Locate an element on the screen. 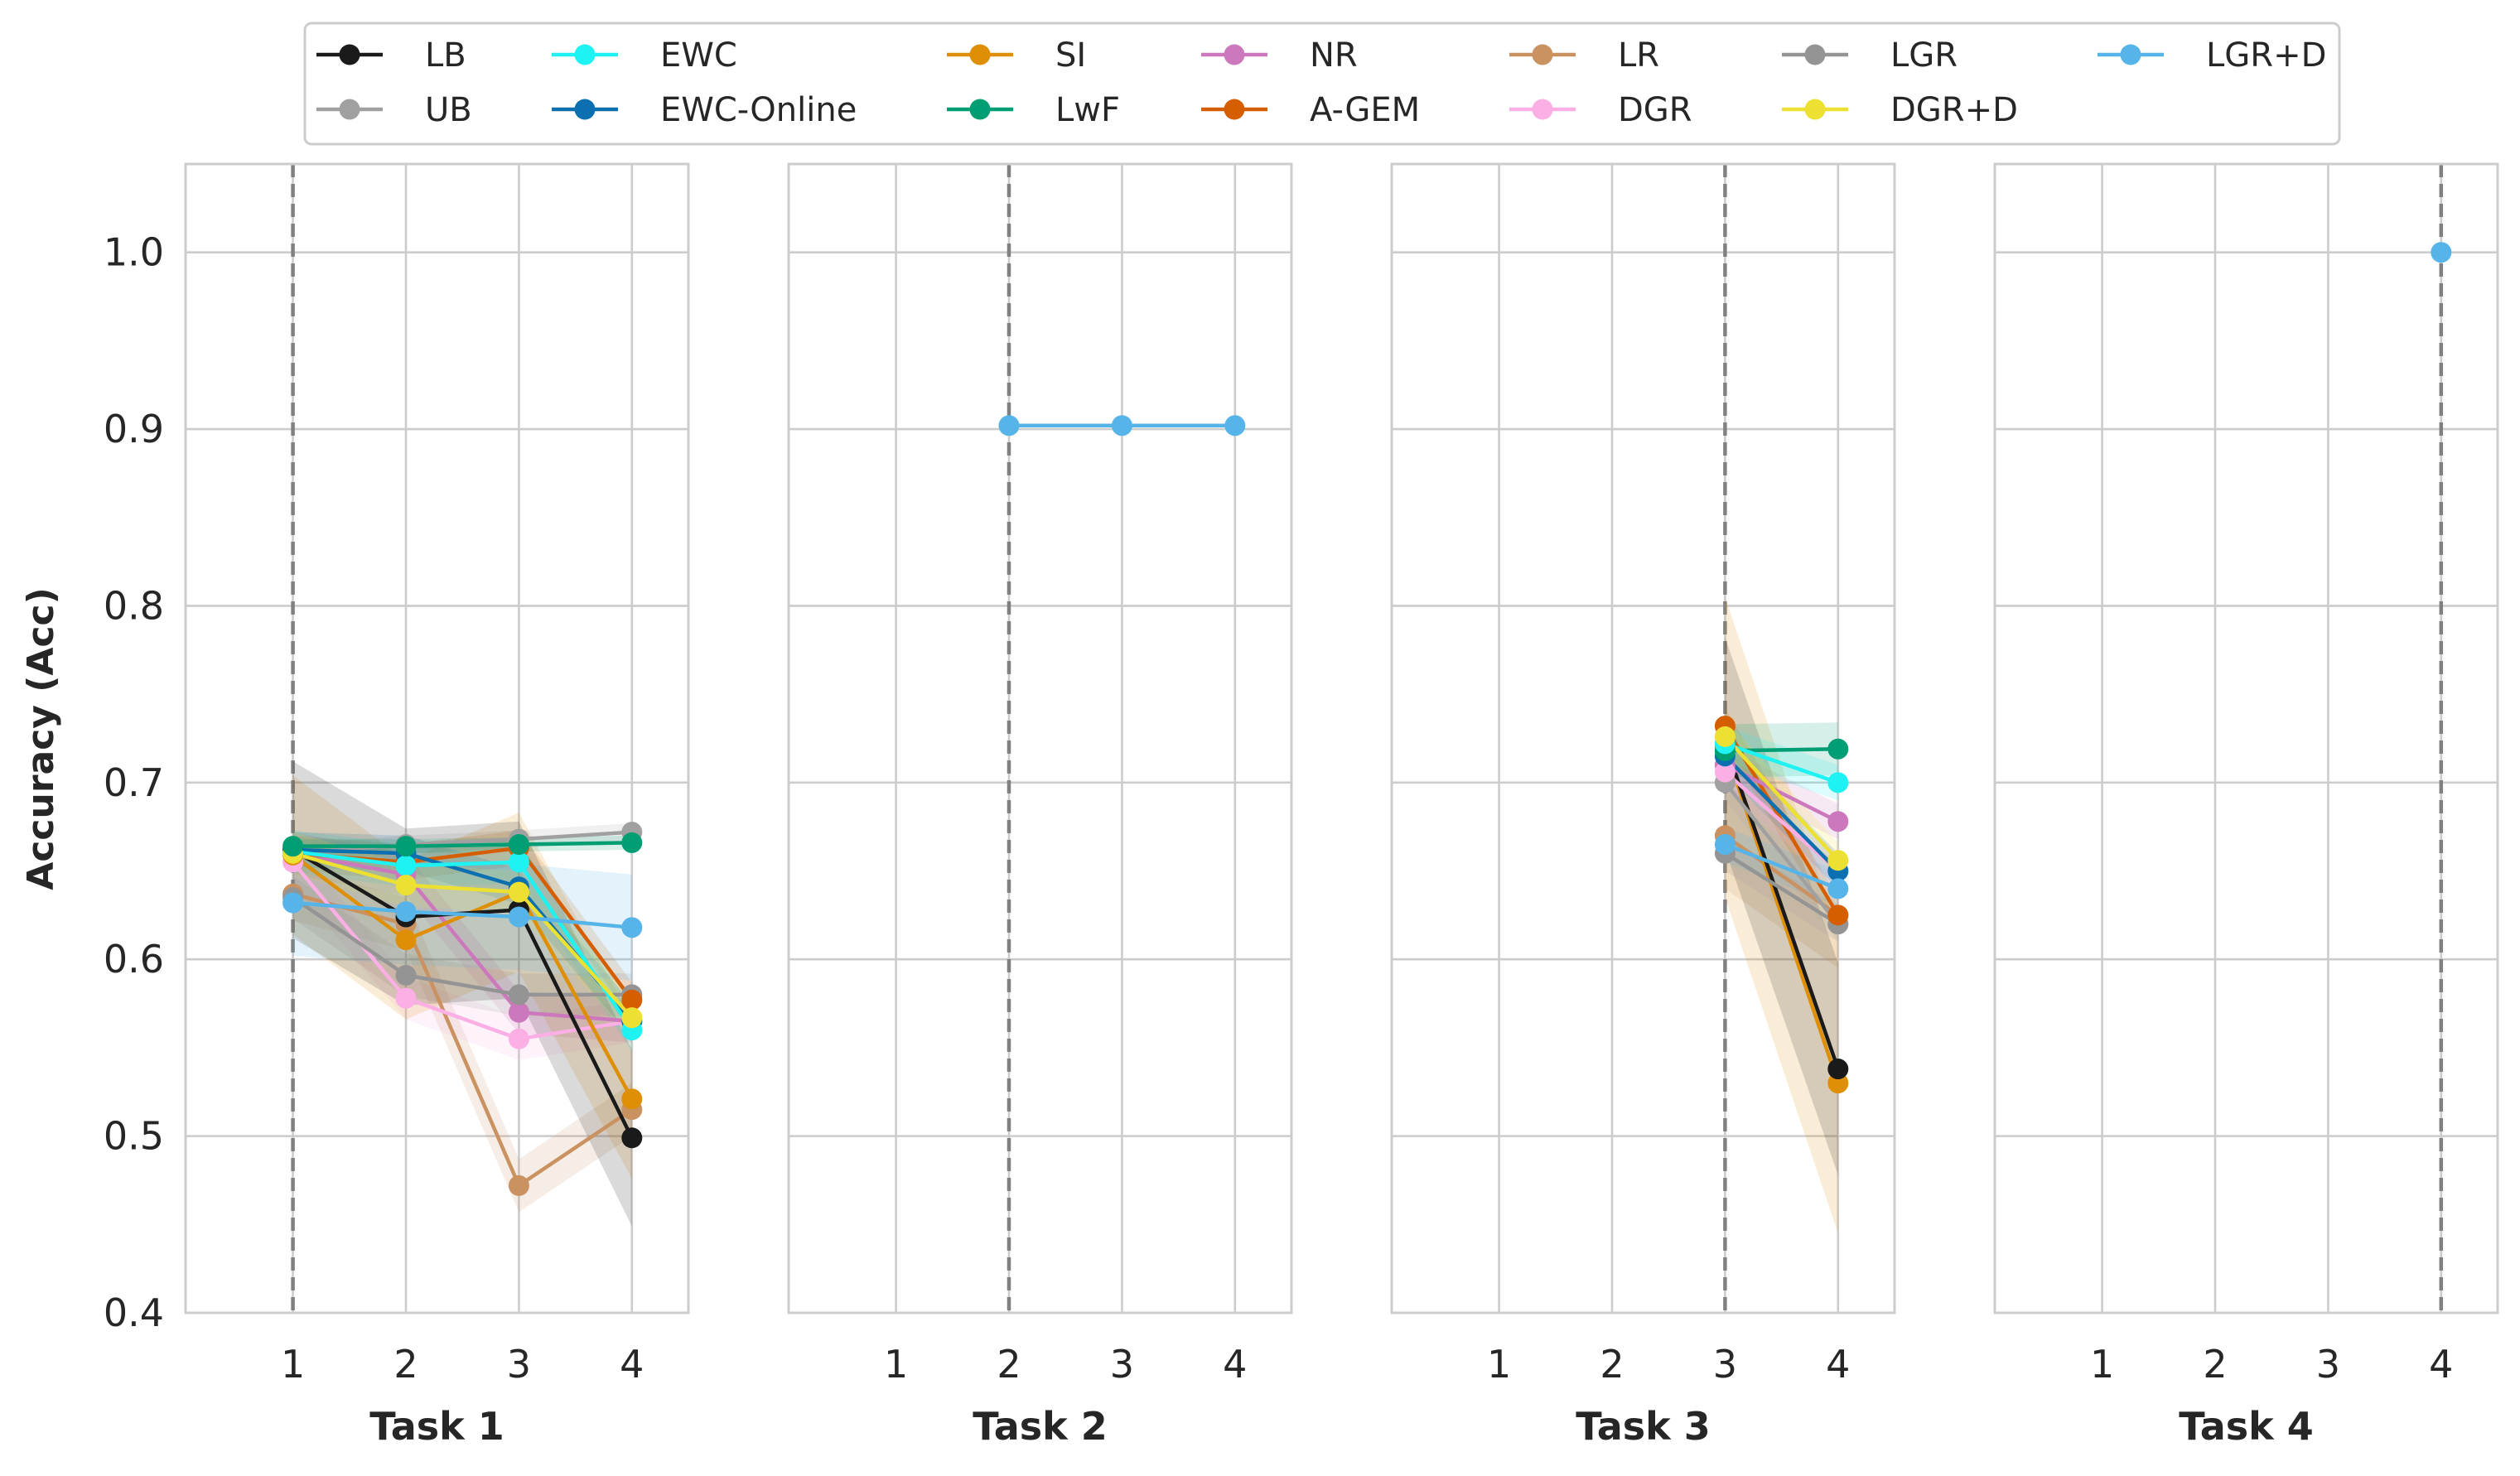  legend-label: LwF is located at coordinates (1087, 110).